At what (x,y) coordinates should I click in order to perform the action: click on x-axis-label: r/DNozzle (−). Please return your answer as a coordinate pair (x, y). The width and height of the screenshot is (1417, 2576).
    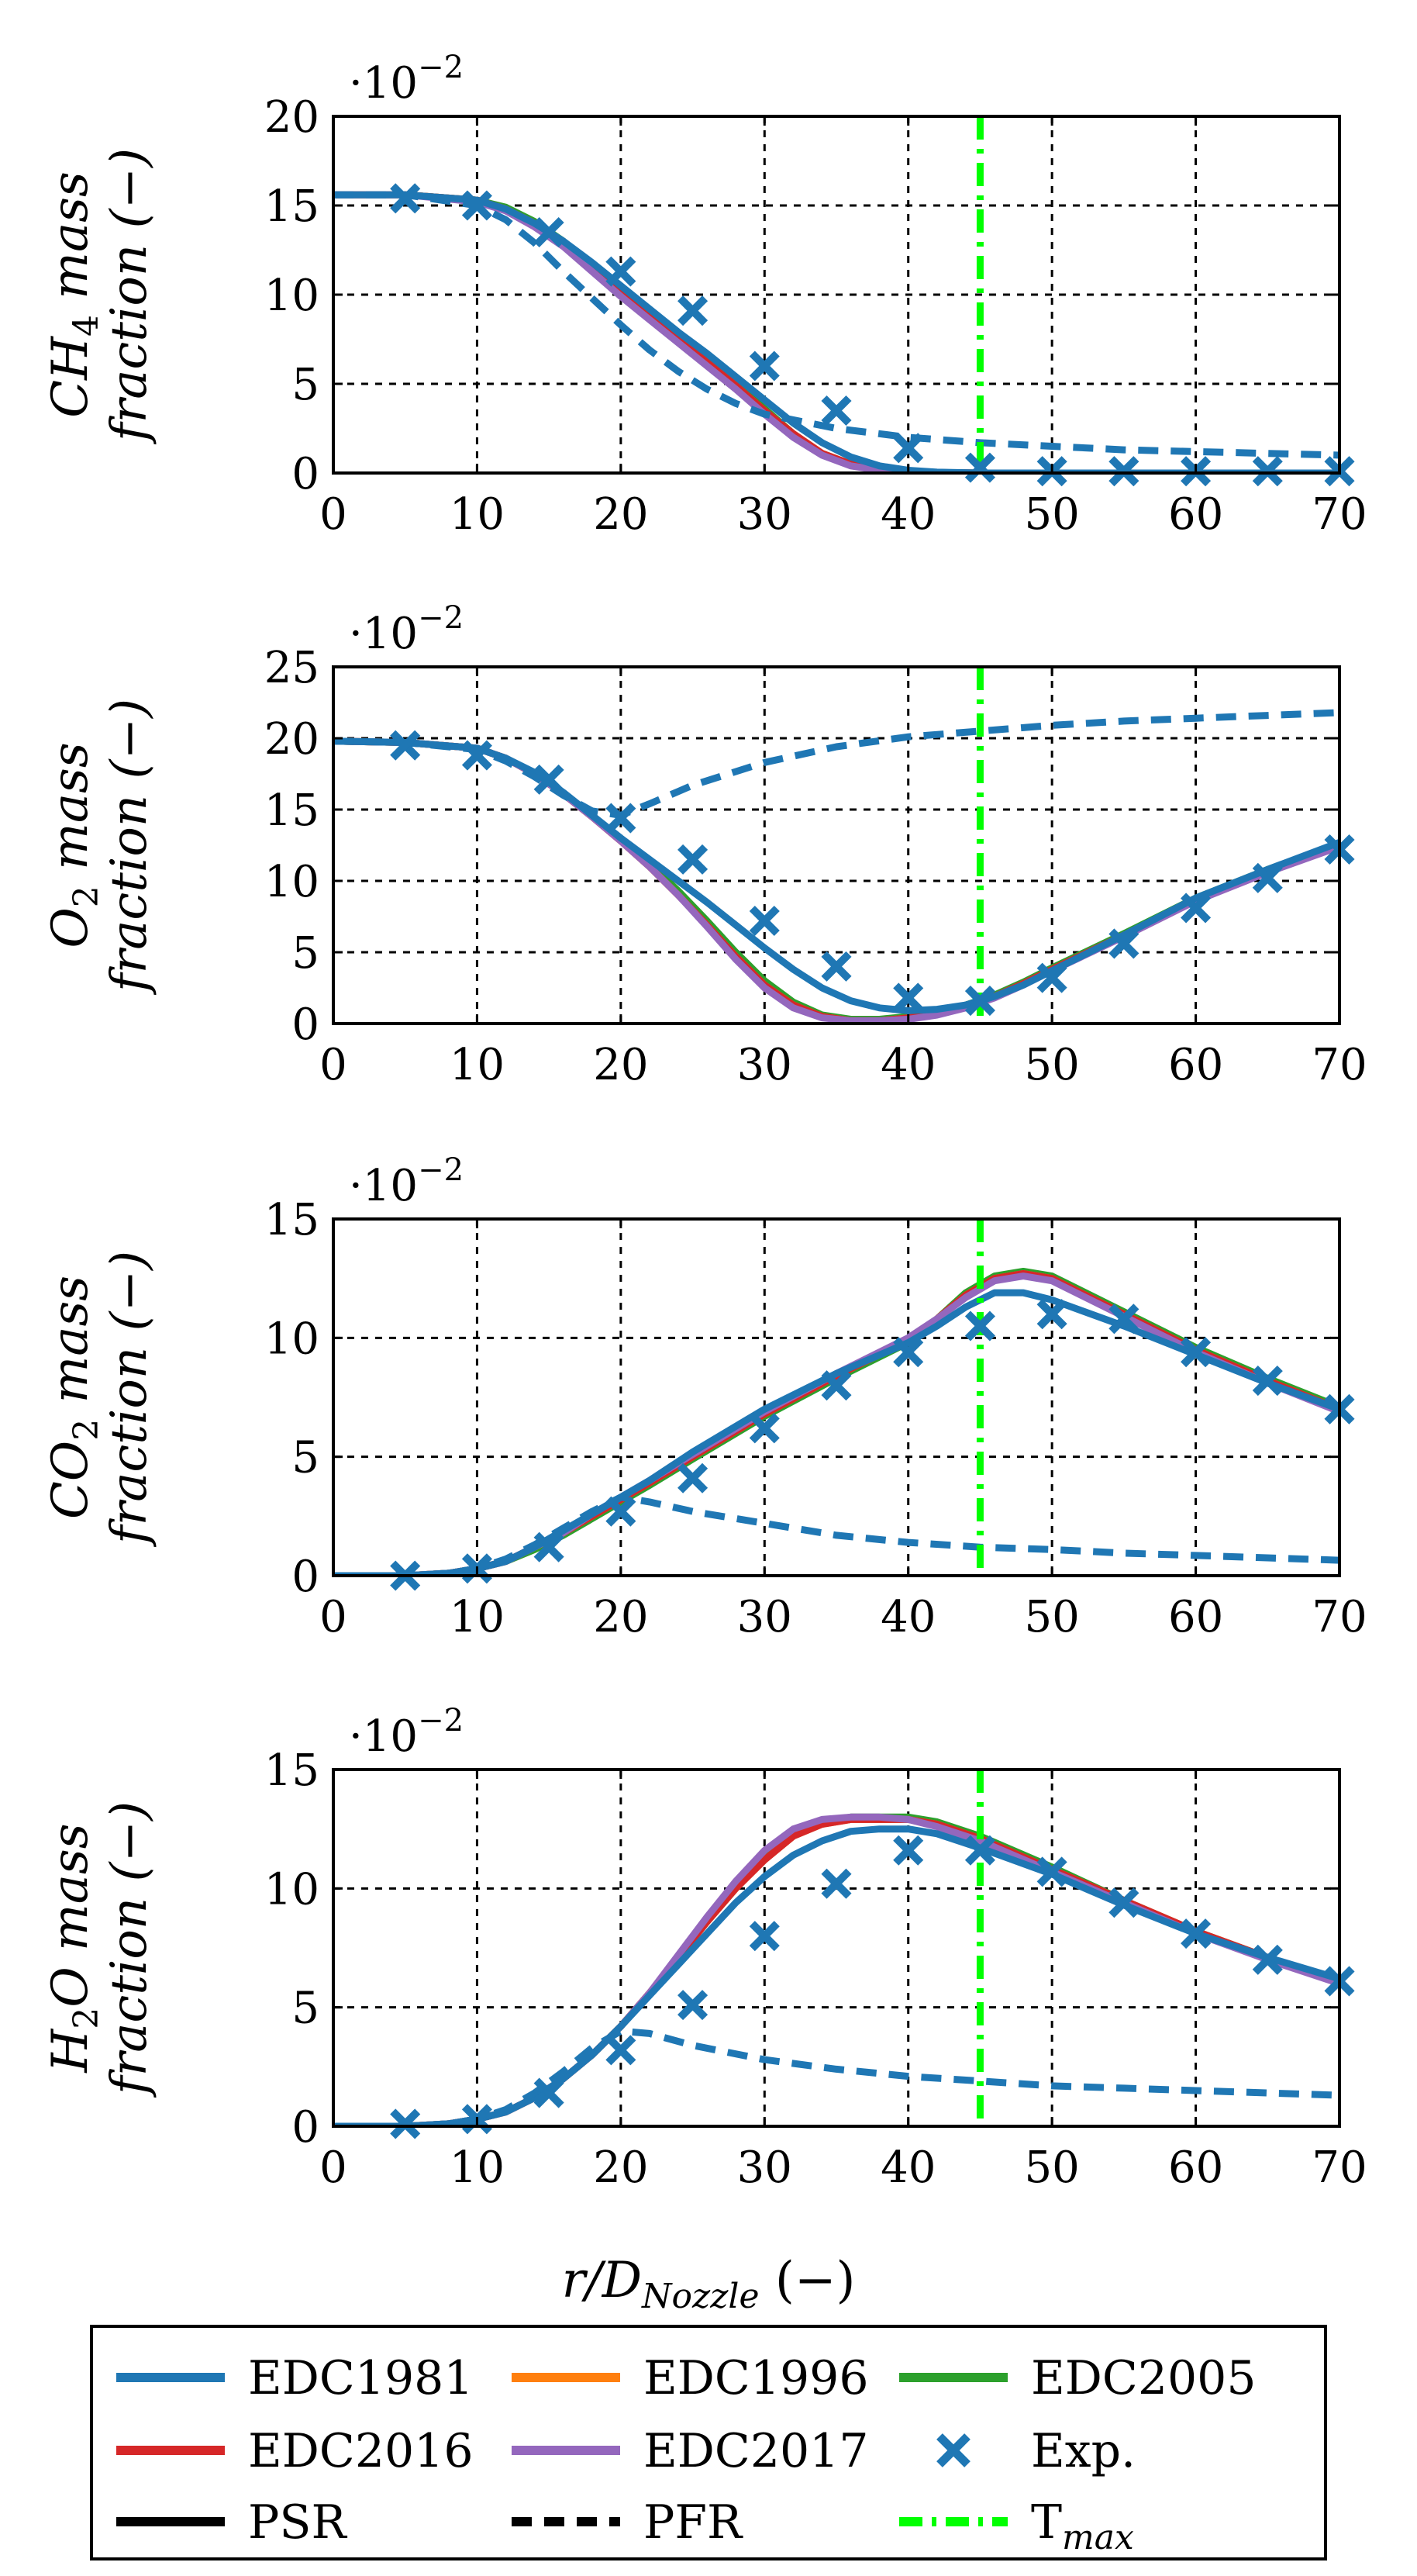
    Looking at the image, I should click on (709, 2284).